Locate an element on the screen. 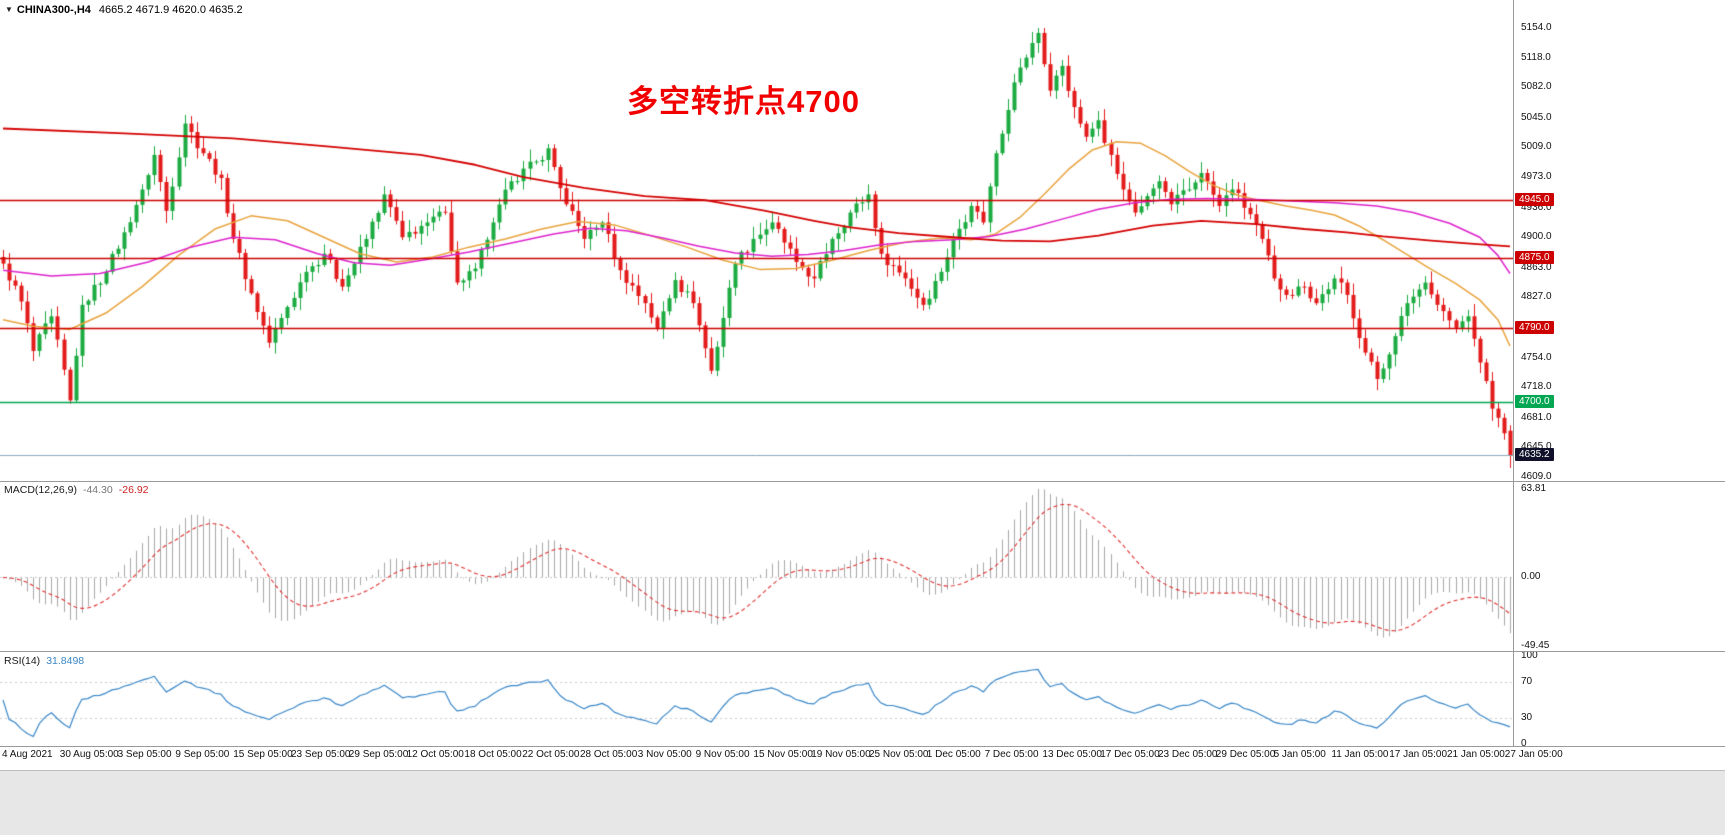 Image resolution: width=1725 pixels, height=835 pixels. chart-annotation-text: 多空转折点4700 is located at coordinates (743, 101).